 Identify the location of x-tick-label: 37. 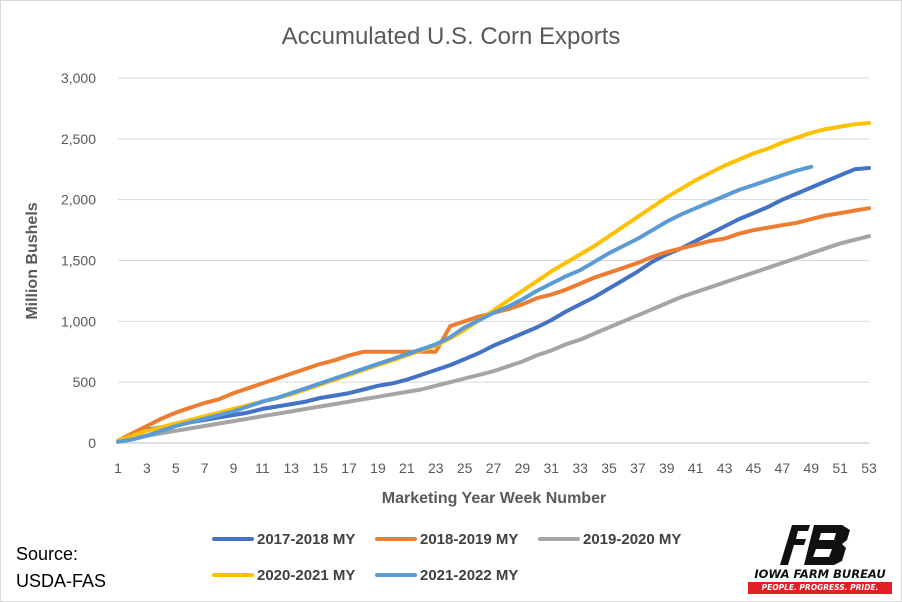
(638, 468).